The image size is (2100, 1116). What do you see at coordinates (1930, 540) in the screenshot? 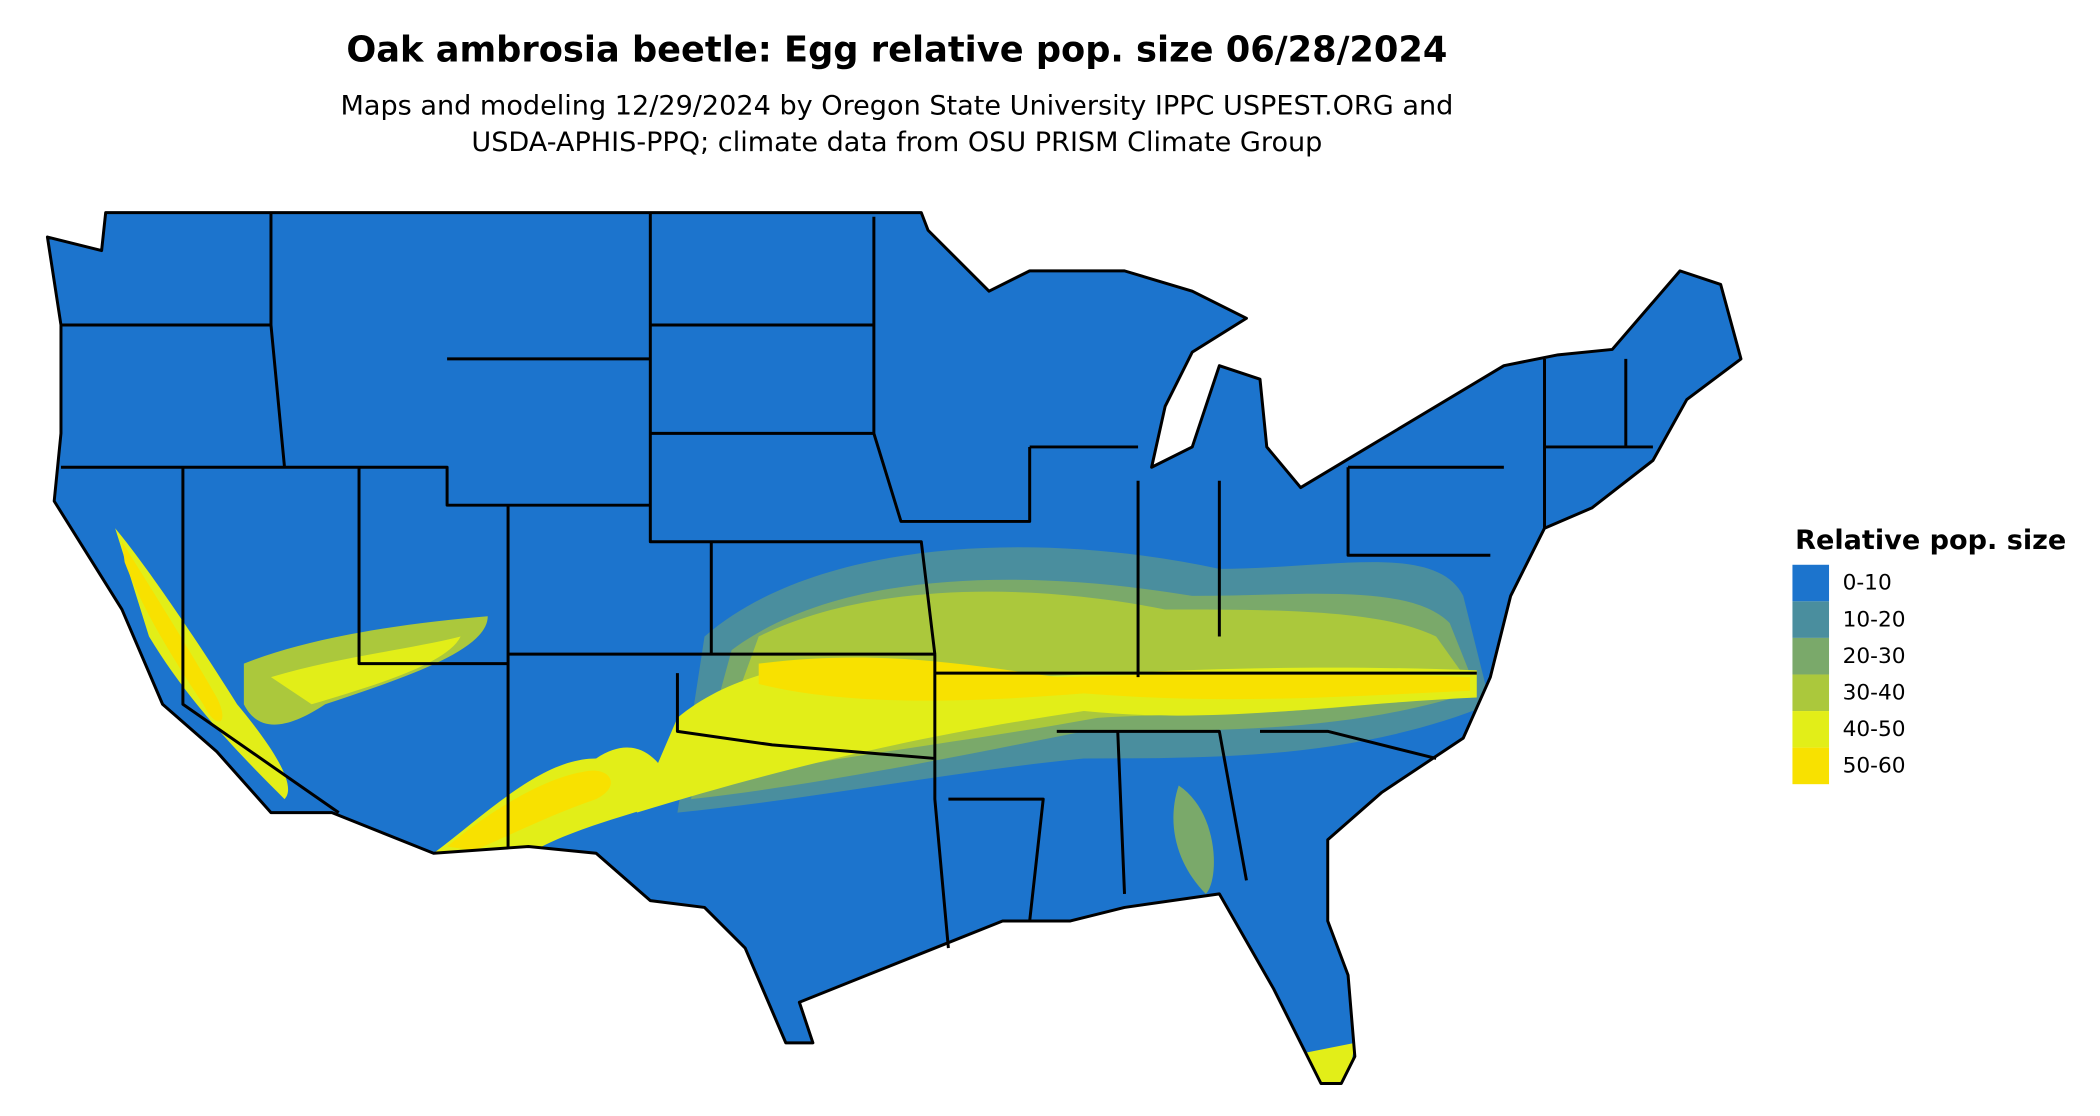
I see `legend-title: Relative pop. size` at bounding box center [1930, 540].